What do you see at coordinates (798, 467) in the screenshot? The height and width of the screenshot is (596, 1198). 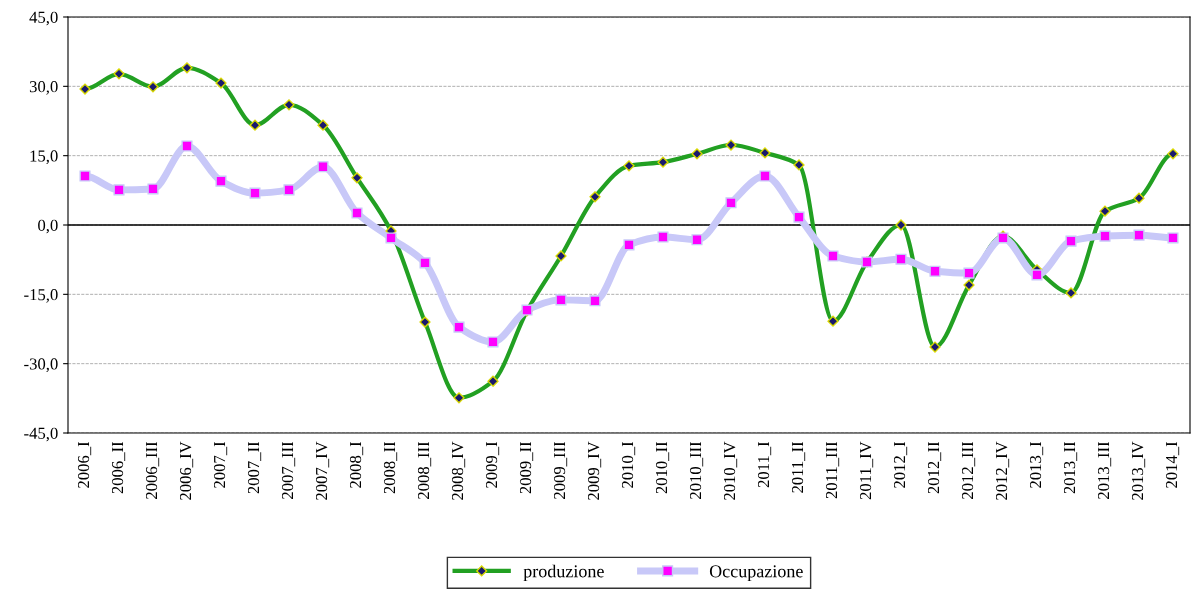 I see `x-tick-label: 2011_II` at bounding box center [798, 467].